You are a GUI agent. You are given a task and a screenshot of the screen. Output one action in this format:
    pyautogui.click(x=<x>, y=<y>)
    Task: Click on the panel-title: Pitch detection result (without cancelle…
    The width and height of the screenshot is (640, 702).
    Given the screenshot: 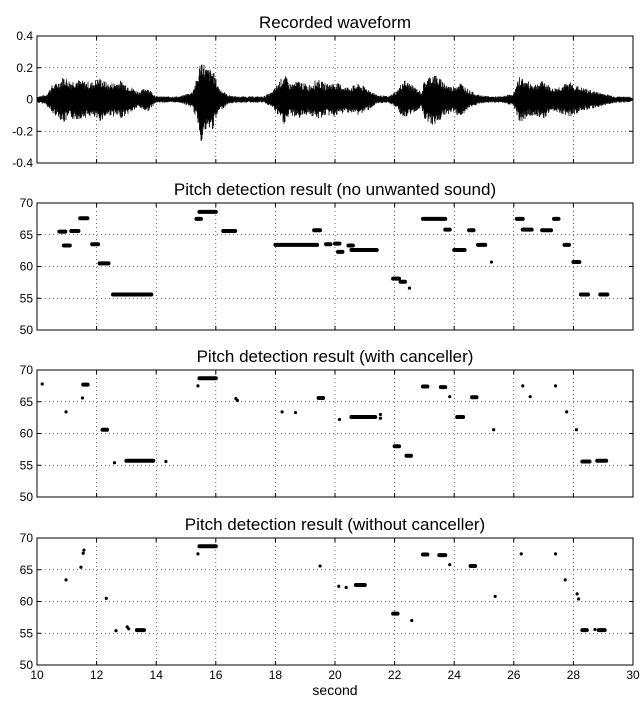 What is the action you would take?
    pyautogui.click(x=335, y=524)
    